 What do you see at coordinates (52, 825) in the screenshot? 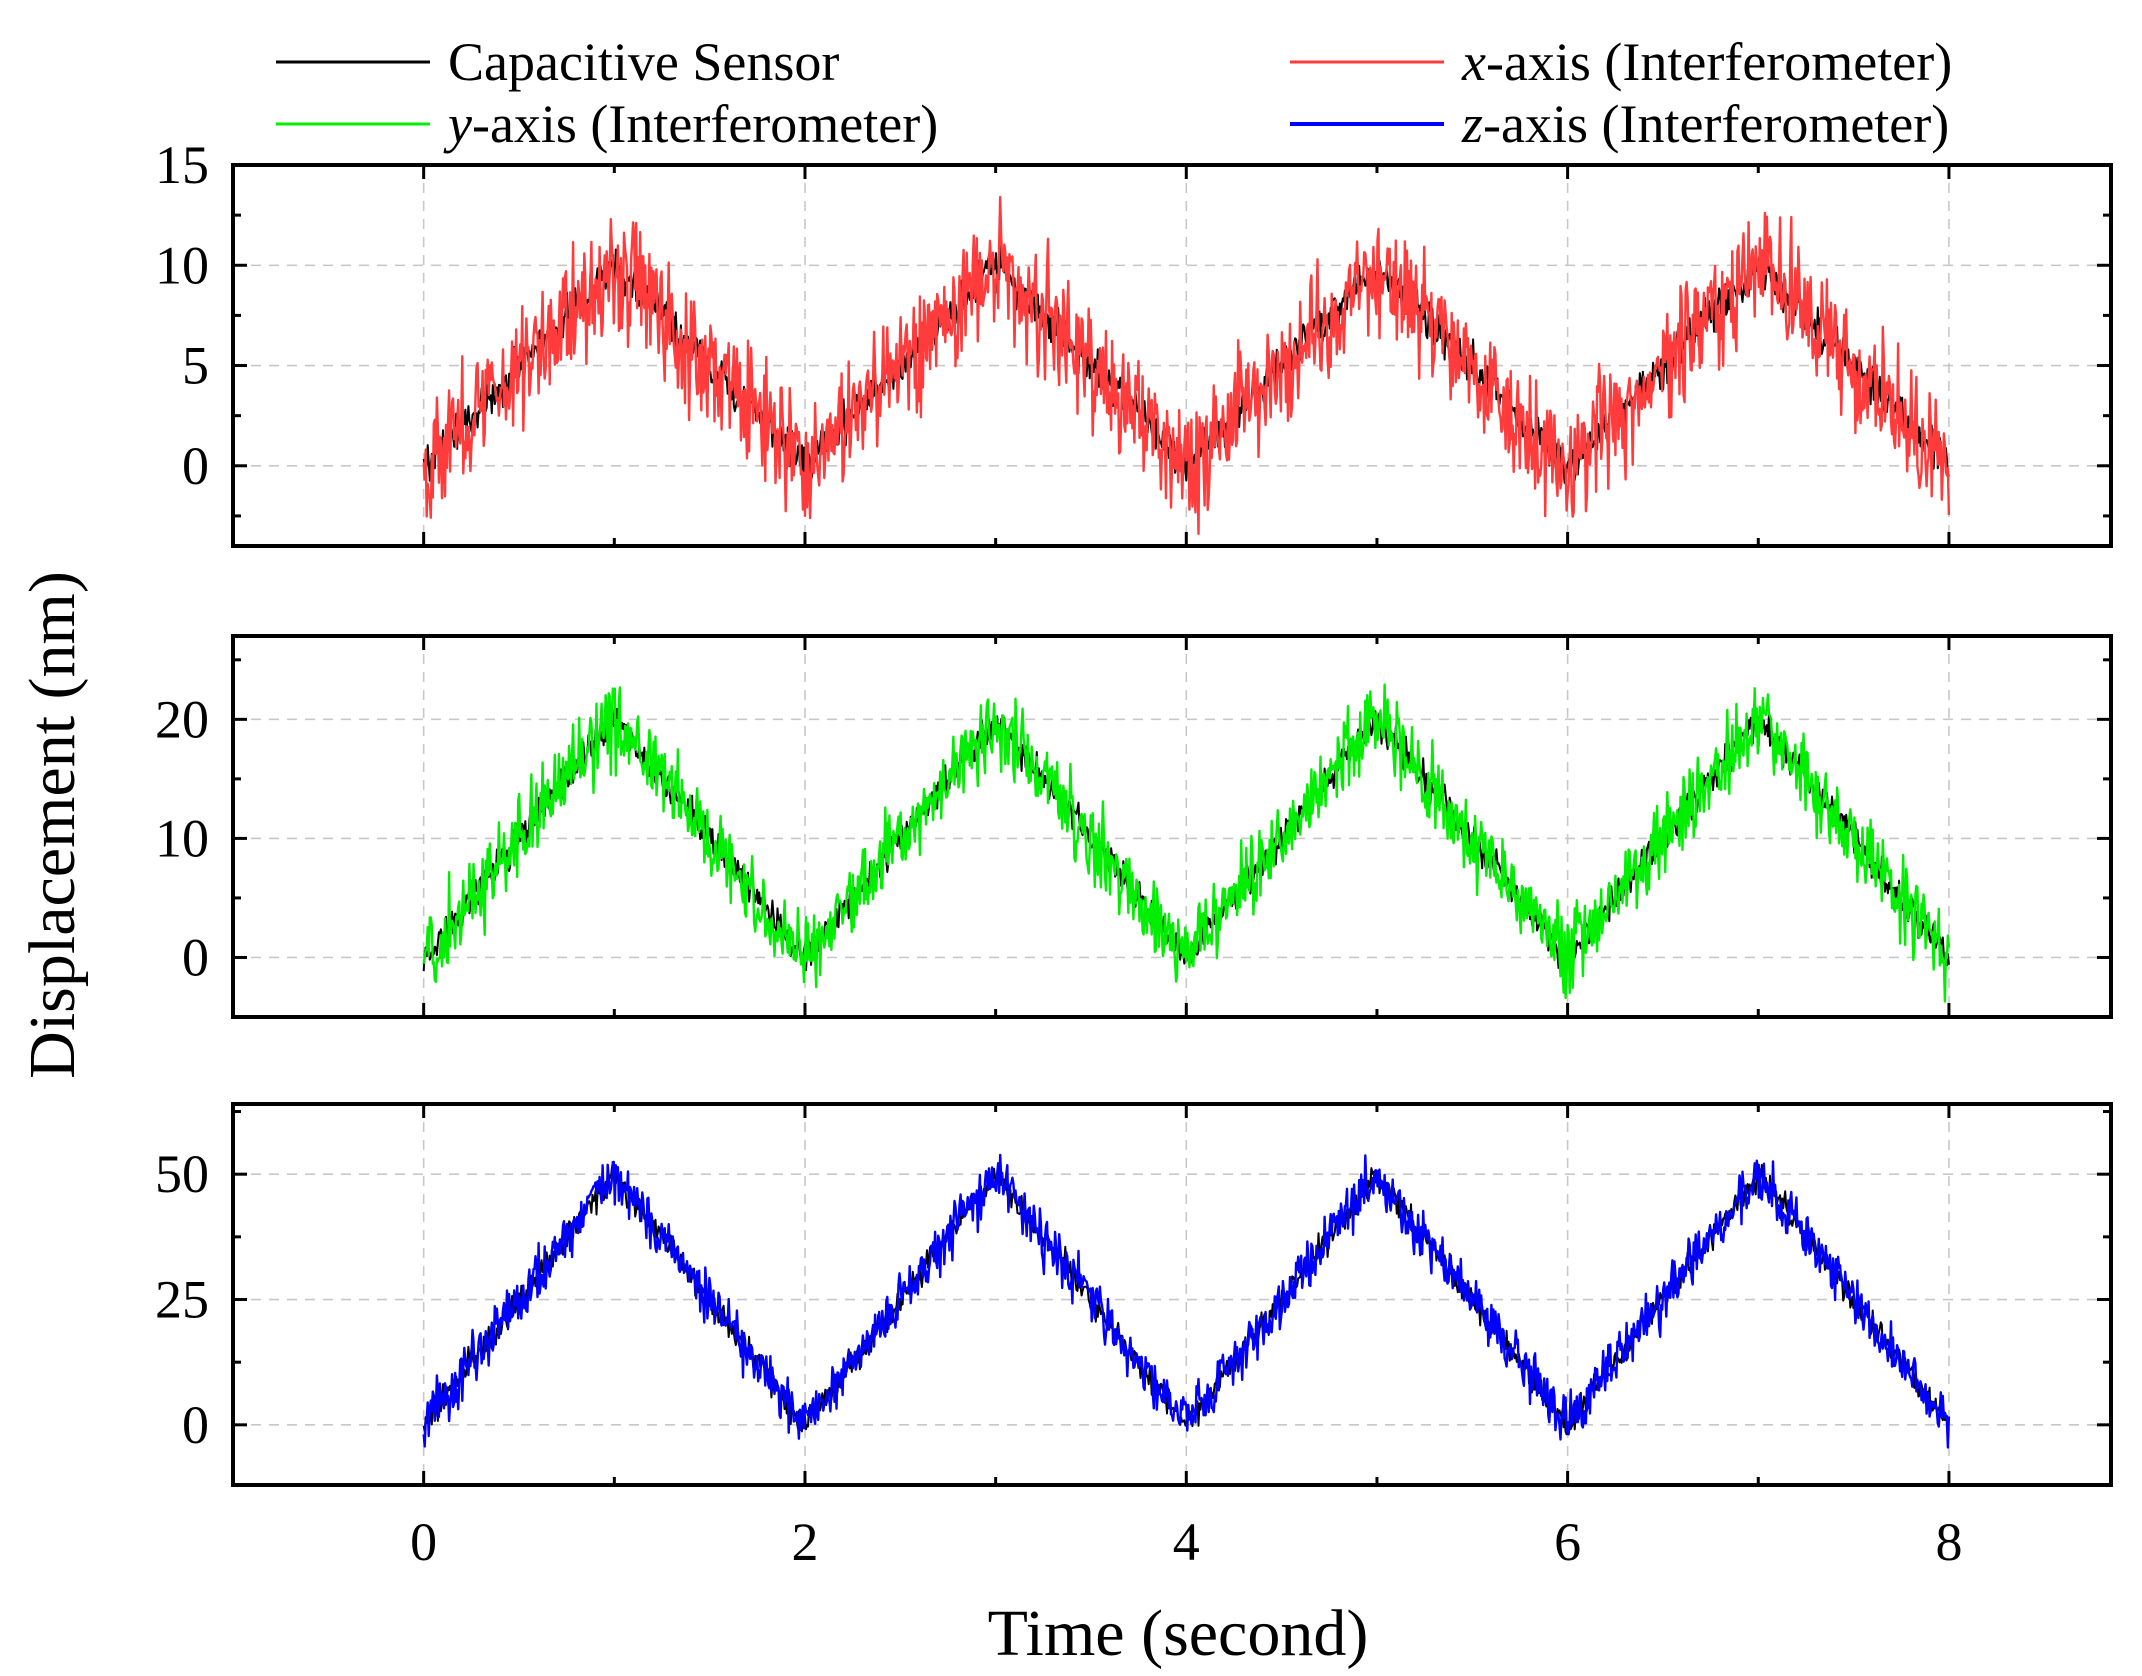
I see `y-axis-title: Displacement (nm)` at bounding box center [52, 825].